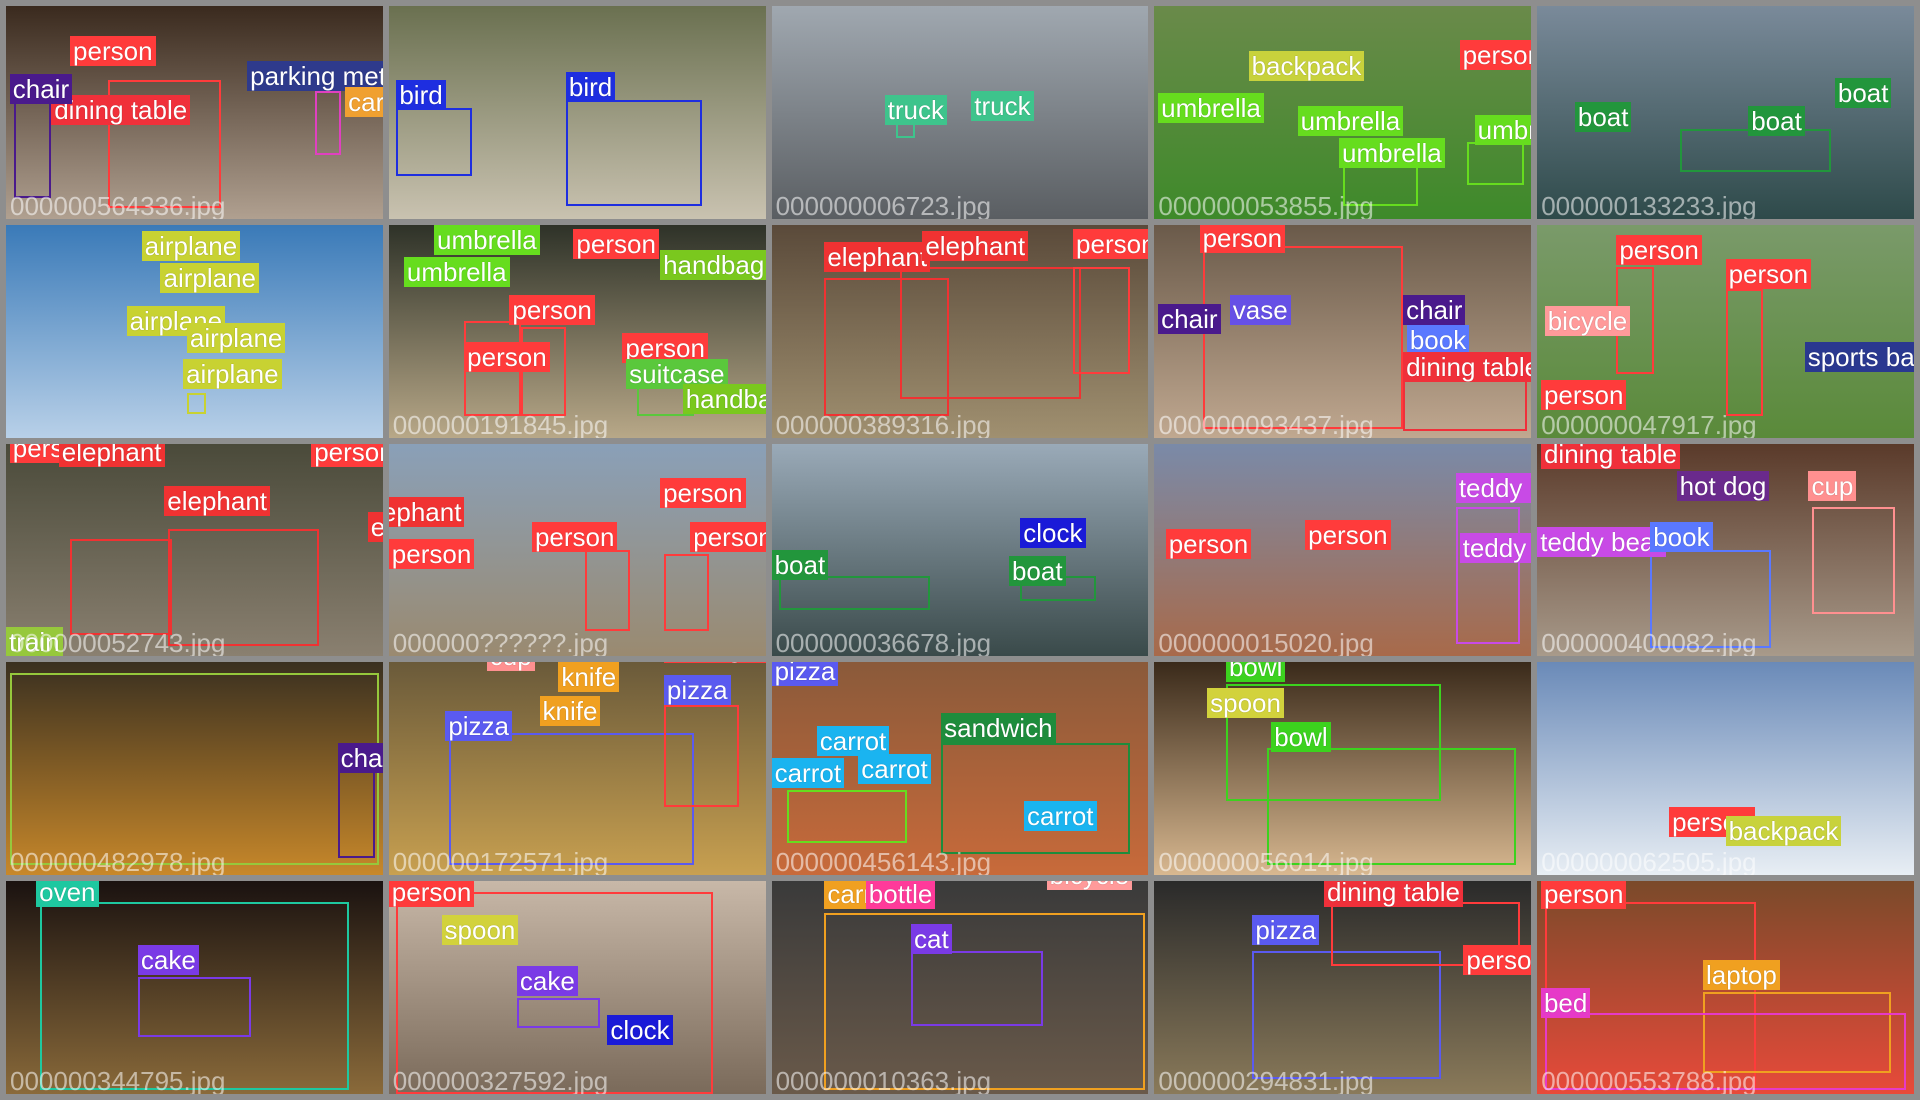 The width and height of the screenshot is (1920, 1100). What do you see at coordinates (724, 399) in the screenshot?
I see `detection-label: handbag` at bounding box center [724, 399].